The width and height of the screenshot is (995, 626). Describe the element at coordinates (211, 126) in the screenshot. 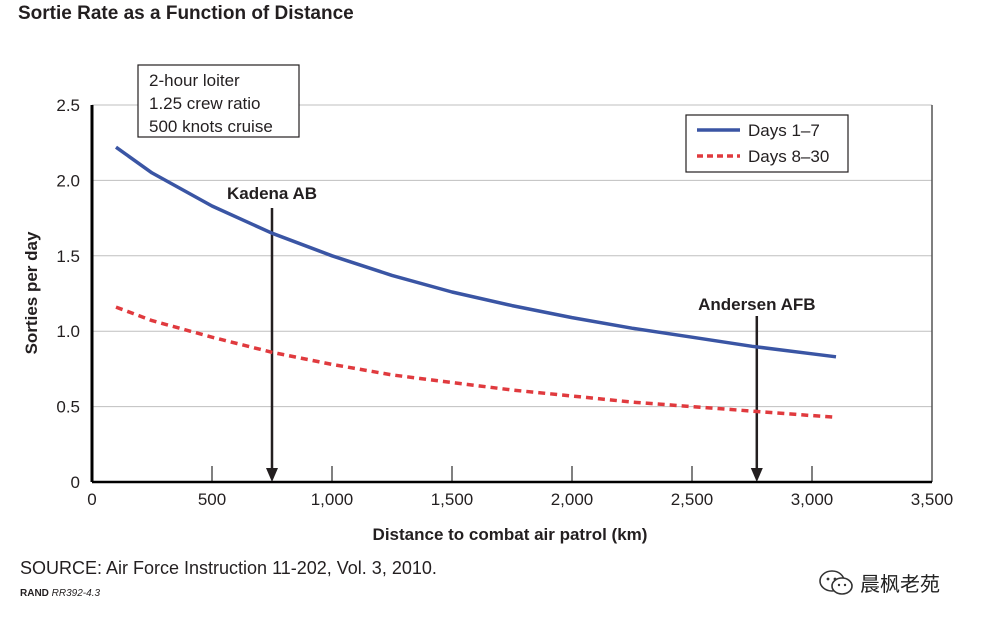

I see `assumption-text: 500 knots cruise` at that location.